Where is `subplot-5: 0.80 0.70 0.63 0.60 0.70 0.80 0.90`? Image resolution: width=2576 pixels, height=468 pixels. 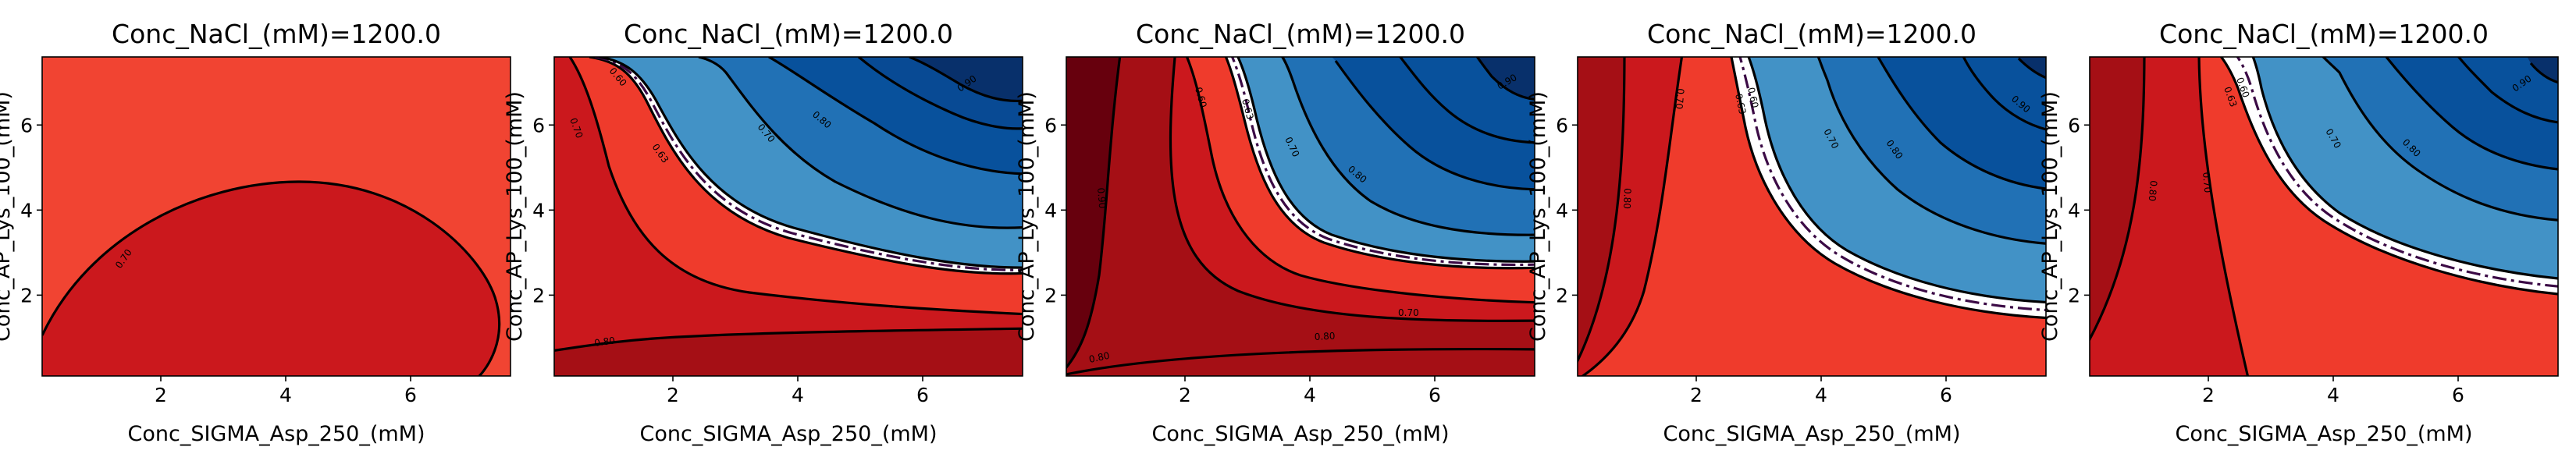 subplot-5: 0.80 0.70 0.63 0.60 0.70 0.80 0.90 is located at coordinates (2324, 217).